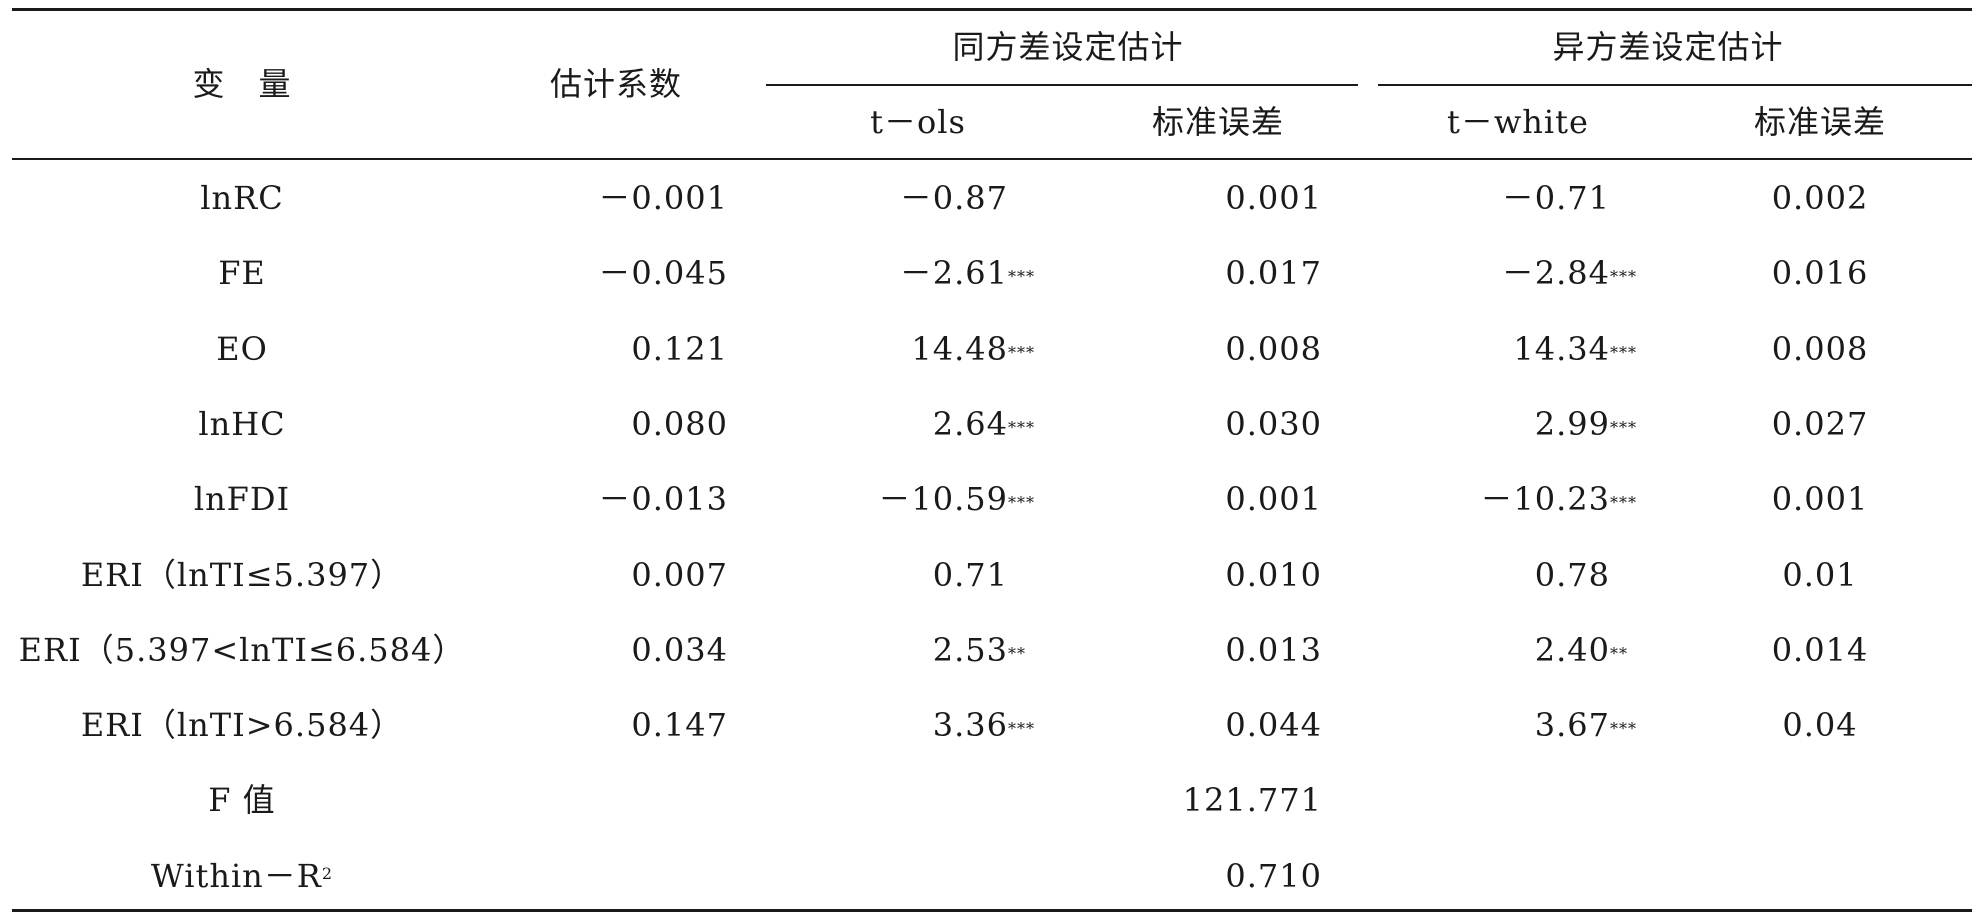 This screenshot has width=1984, height=920. Describe the element at coordinates (983, 424) in the screenshot. I see `cell-t-ols: 2.64 ***` at that location.